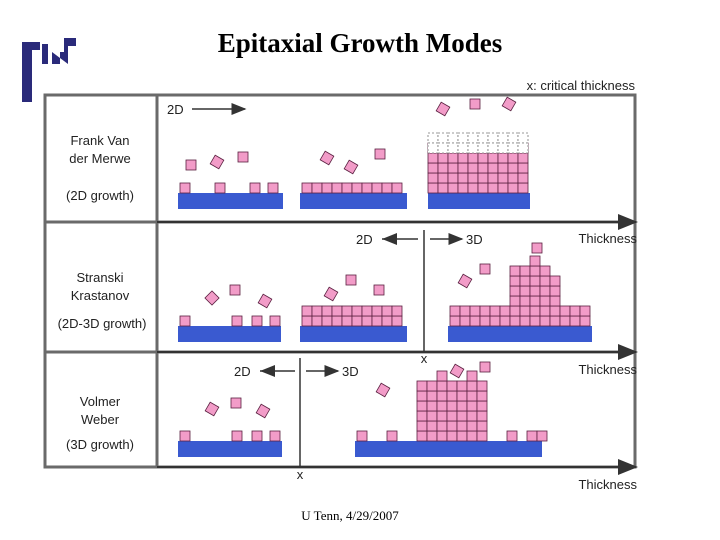 This screenshot has height=540, width=720. I want to click on mode-name-line2: Krastanov, so click(100, 295).